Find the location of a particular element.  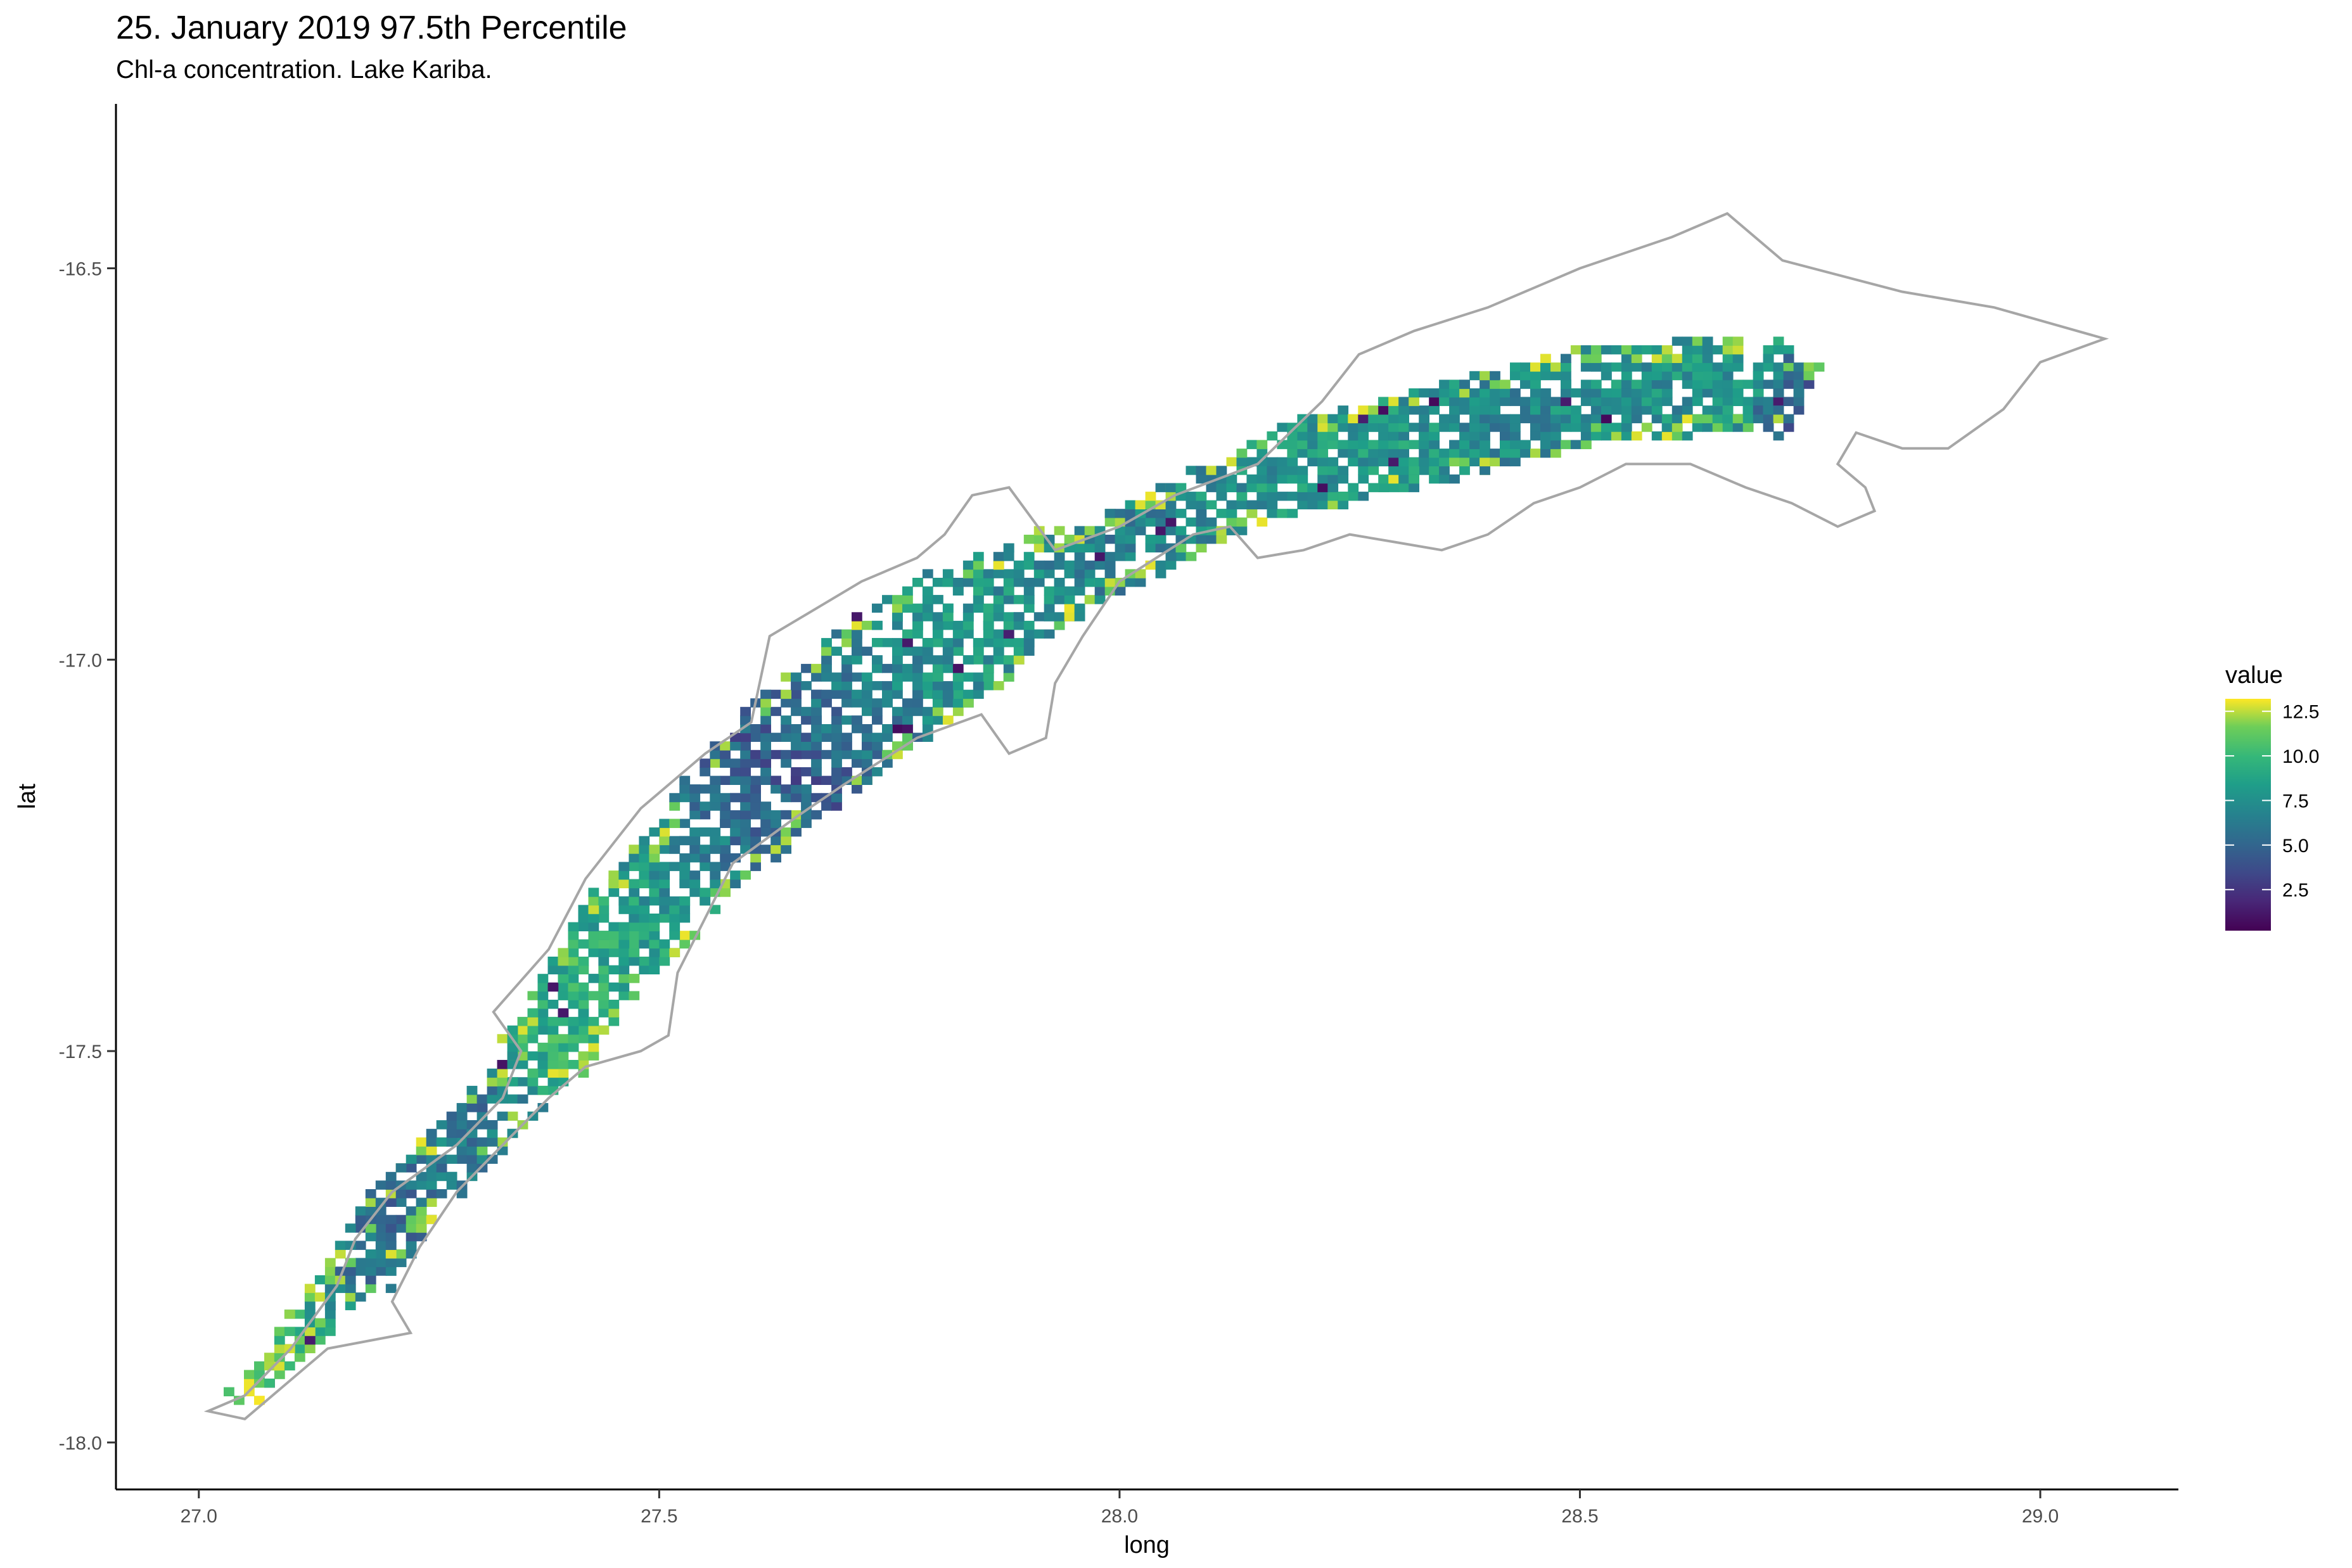

y-axis-ticks: -16.5 -17.0 -17.5 -18.0 is located at coordinates (87, 856).